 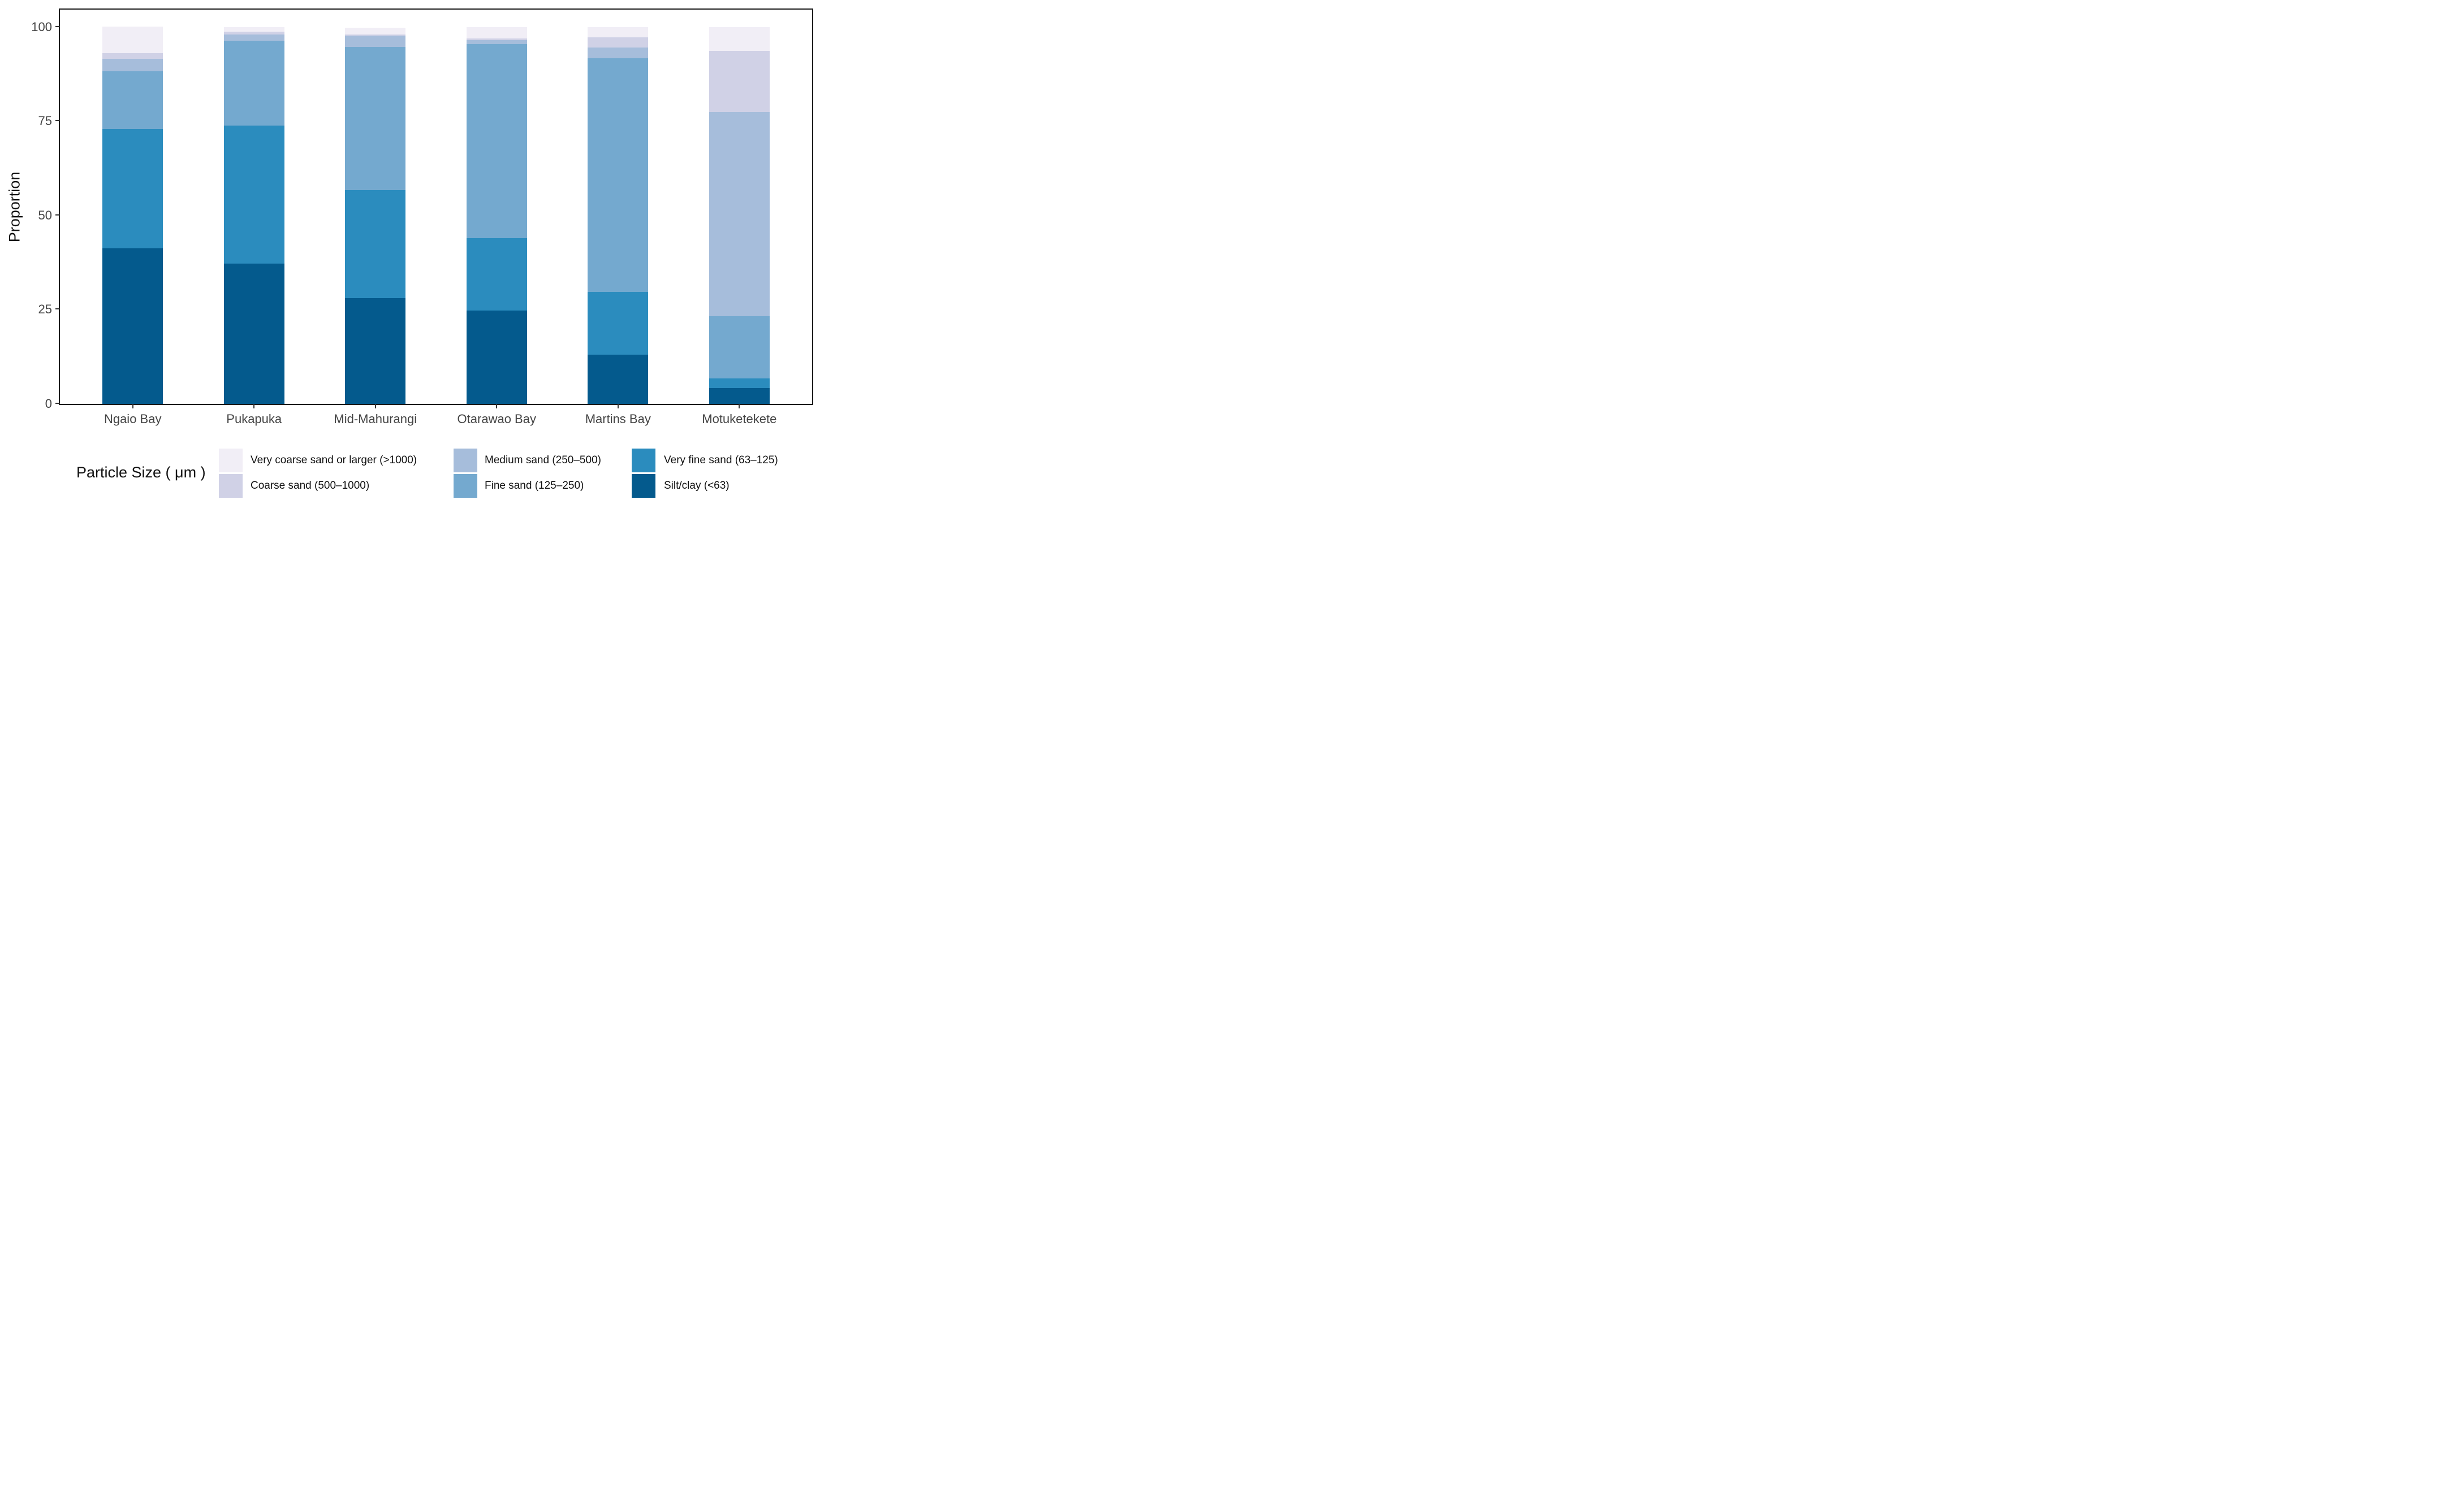 What do you see at coordinates (42, 26) in the screenshot?
I see `y-tick-label: 100` at bounding box center [42, 26].